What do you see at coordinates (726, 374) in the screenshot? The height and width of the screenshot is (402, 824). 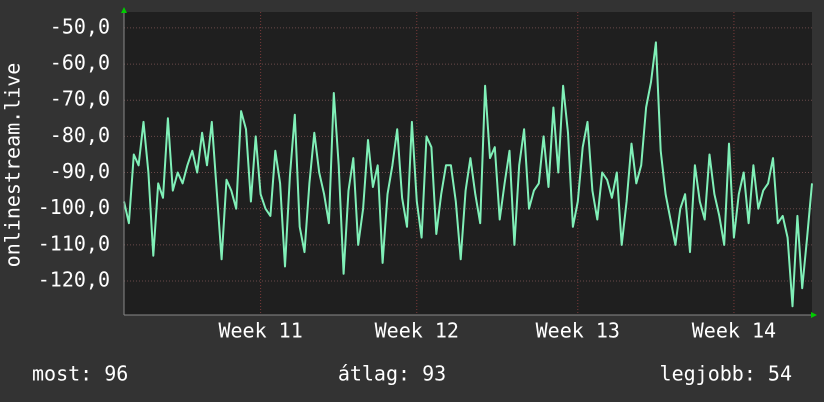 I see `stat-best: legjobb: 54` at bounding box center [726, 374].